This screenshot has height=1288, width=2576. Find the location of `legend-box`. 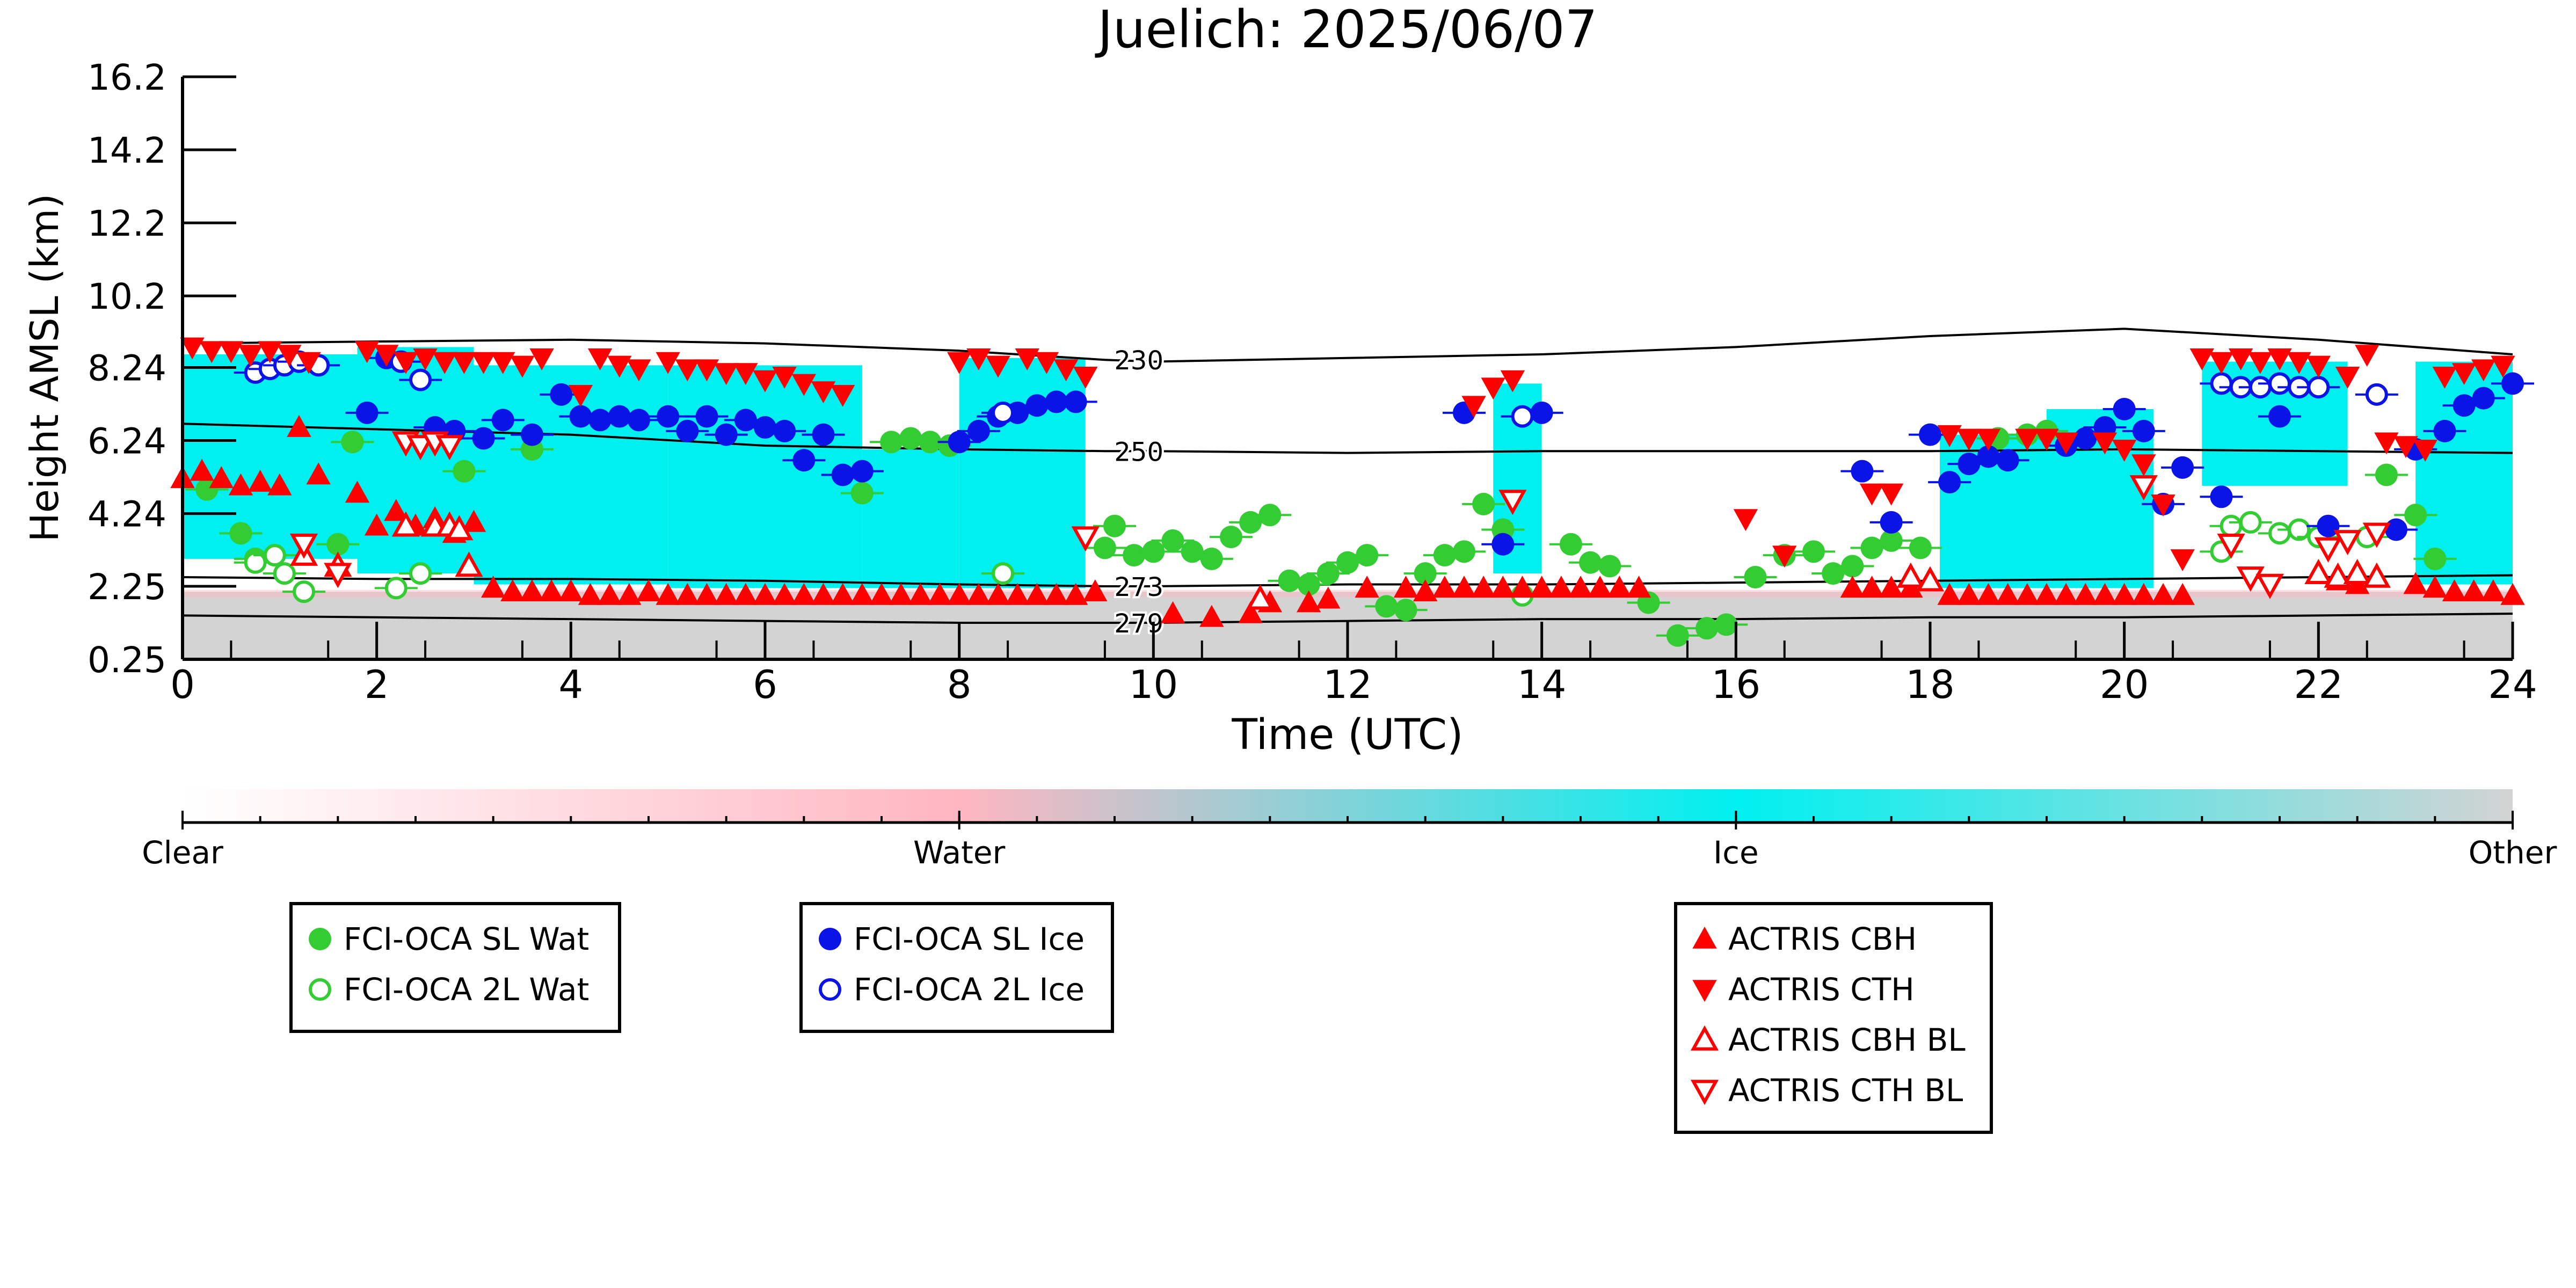

legend-box is located at coordinates (1833, 1018).